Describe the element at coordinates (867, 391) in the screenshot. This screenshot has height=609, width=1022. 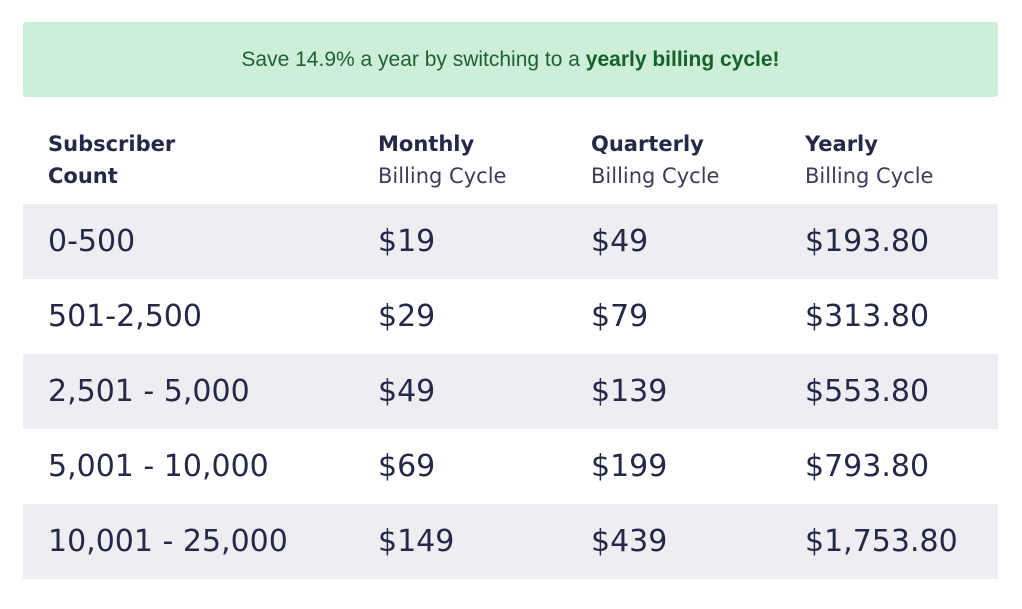
I see `yearly-price-cell: $553.80` at that location.